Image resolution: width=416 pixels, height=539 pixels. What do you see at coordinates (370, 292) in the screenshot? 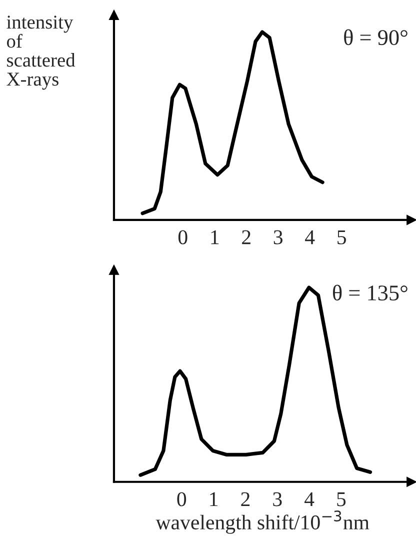
I see `annotation: θ = 135°` at bounding box center [370, 292].